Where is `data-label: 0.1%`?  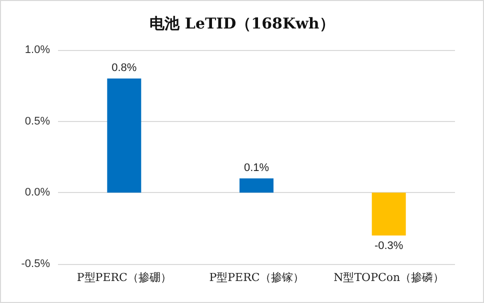 data-label: 0.1% is located at coordinates (257, 168).